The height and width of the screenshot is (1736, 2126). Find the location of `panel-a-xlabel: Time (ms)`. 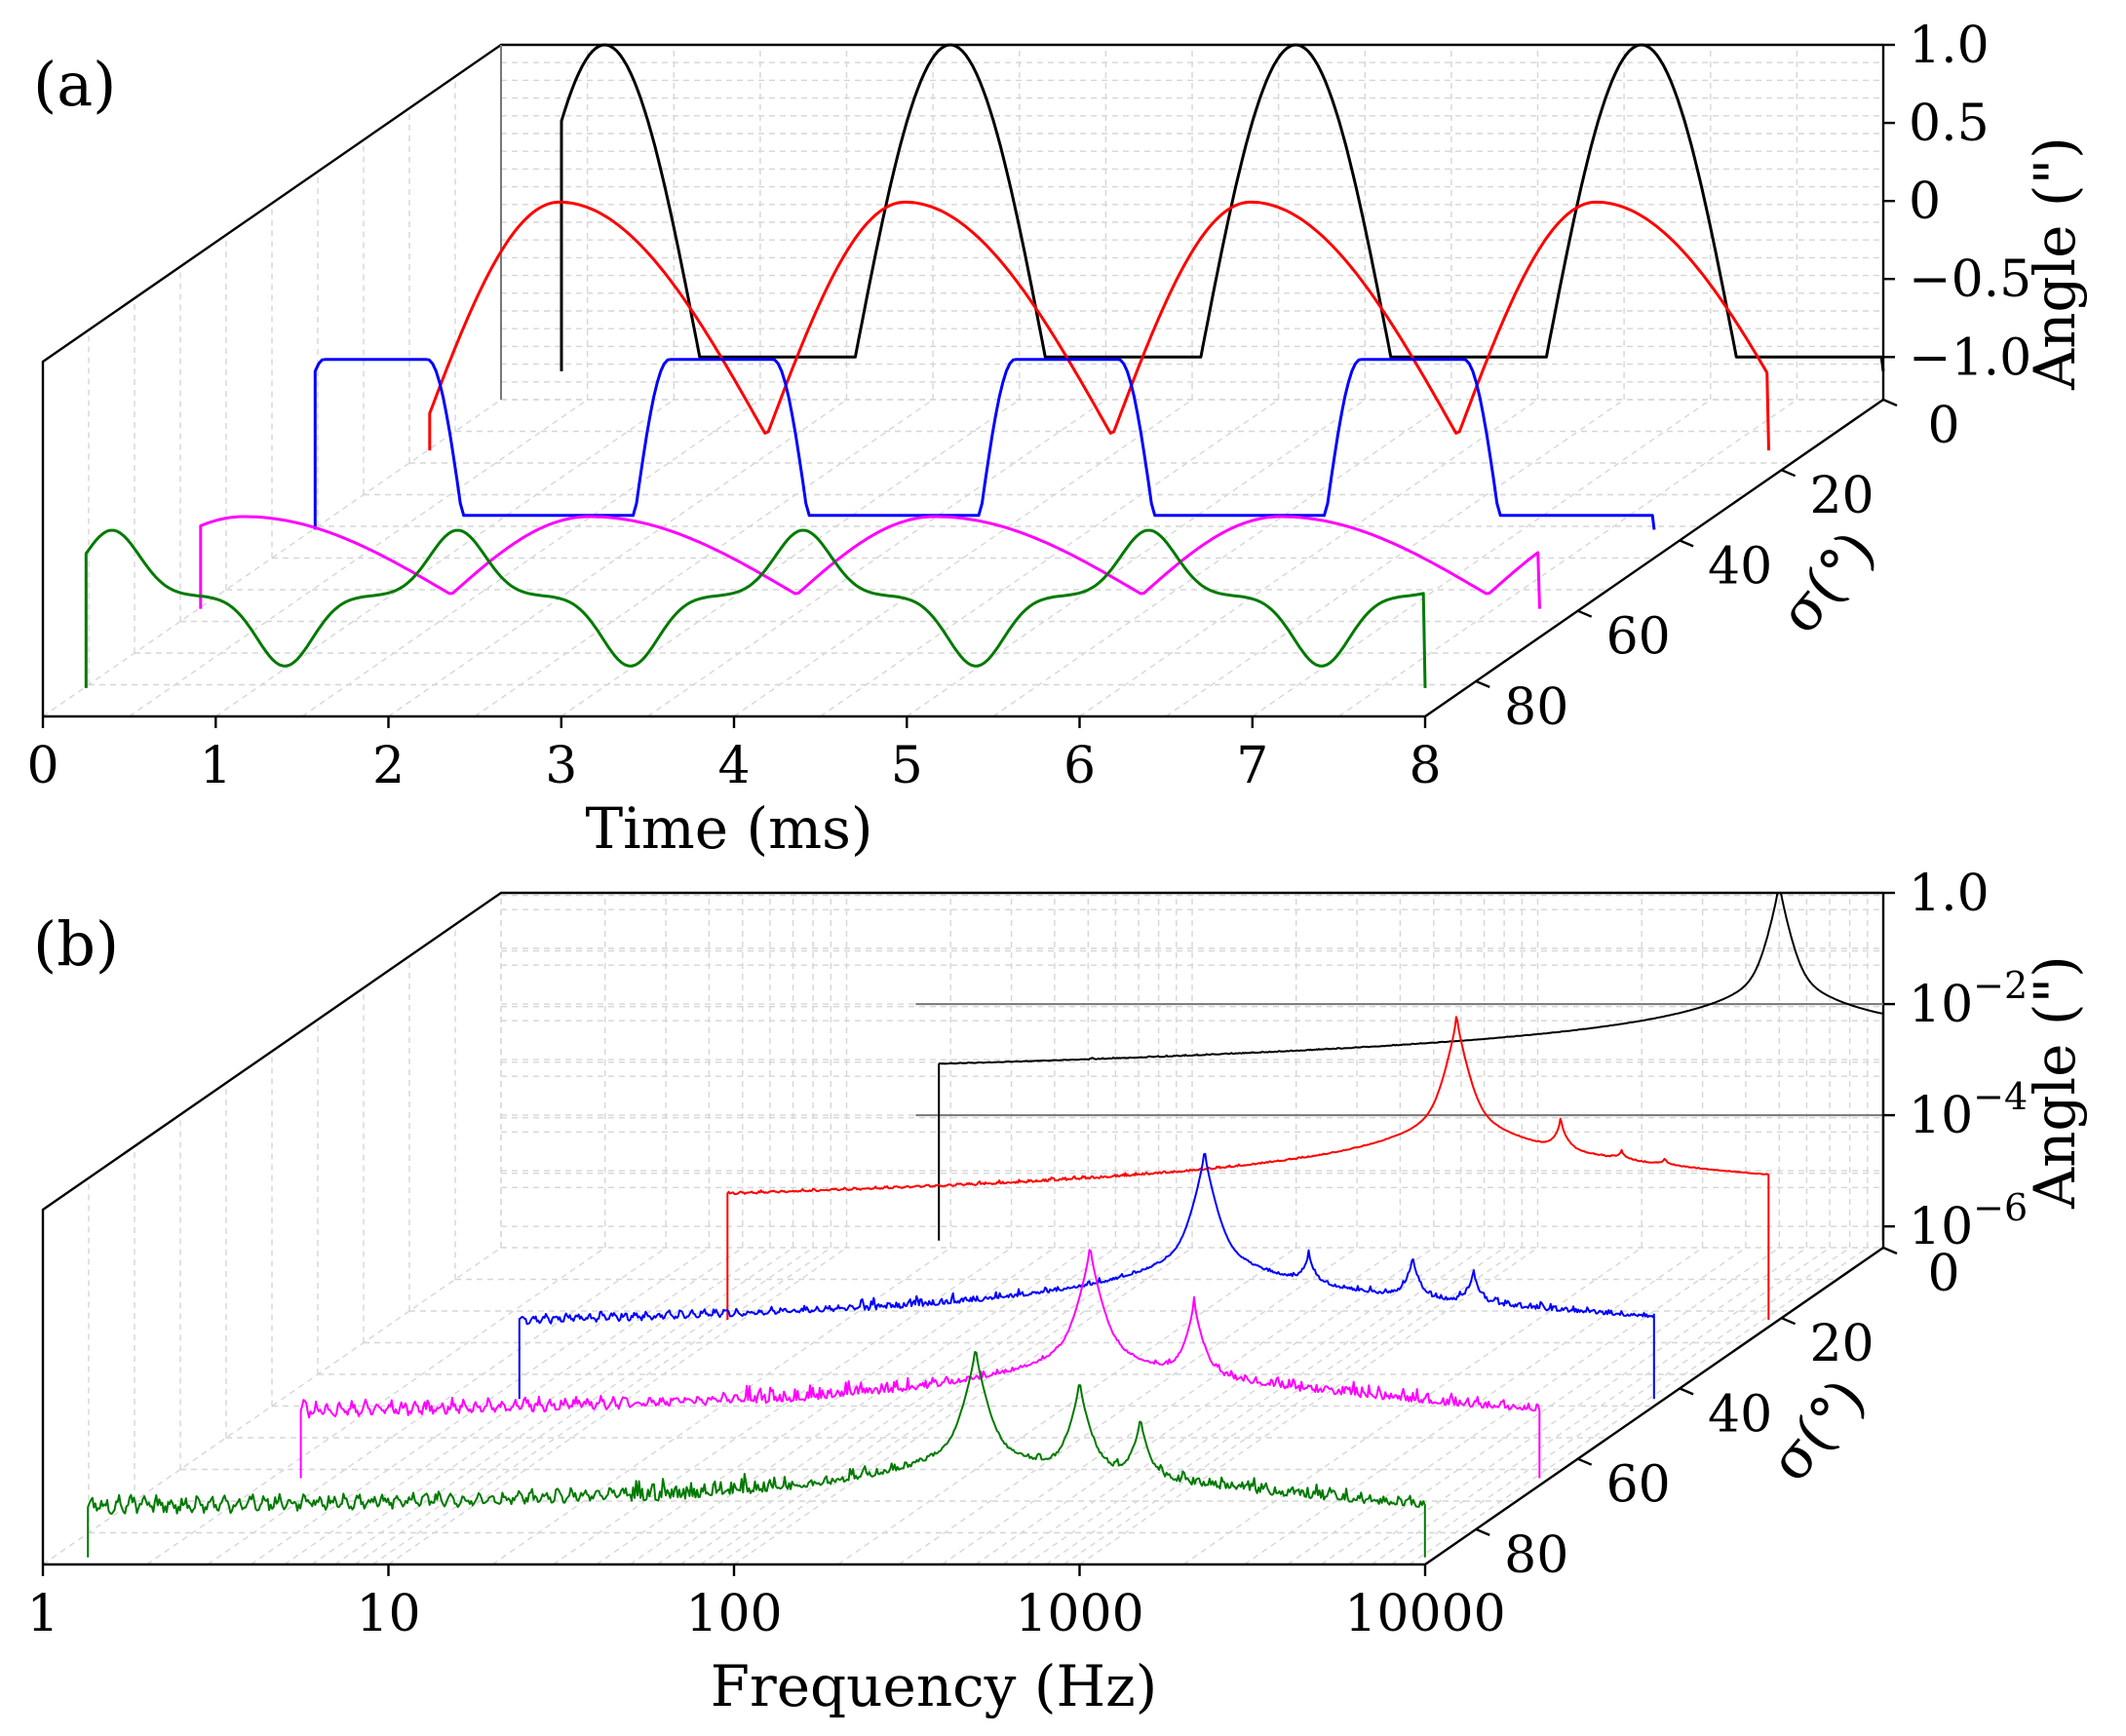

panel-a-xlabel: Time (ms) is located at coordinates (728, 828).